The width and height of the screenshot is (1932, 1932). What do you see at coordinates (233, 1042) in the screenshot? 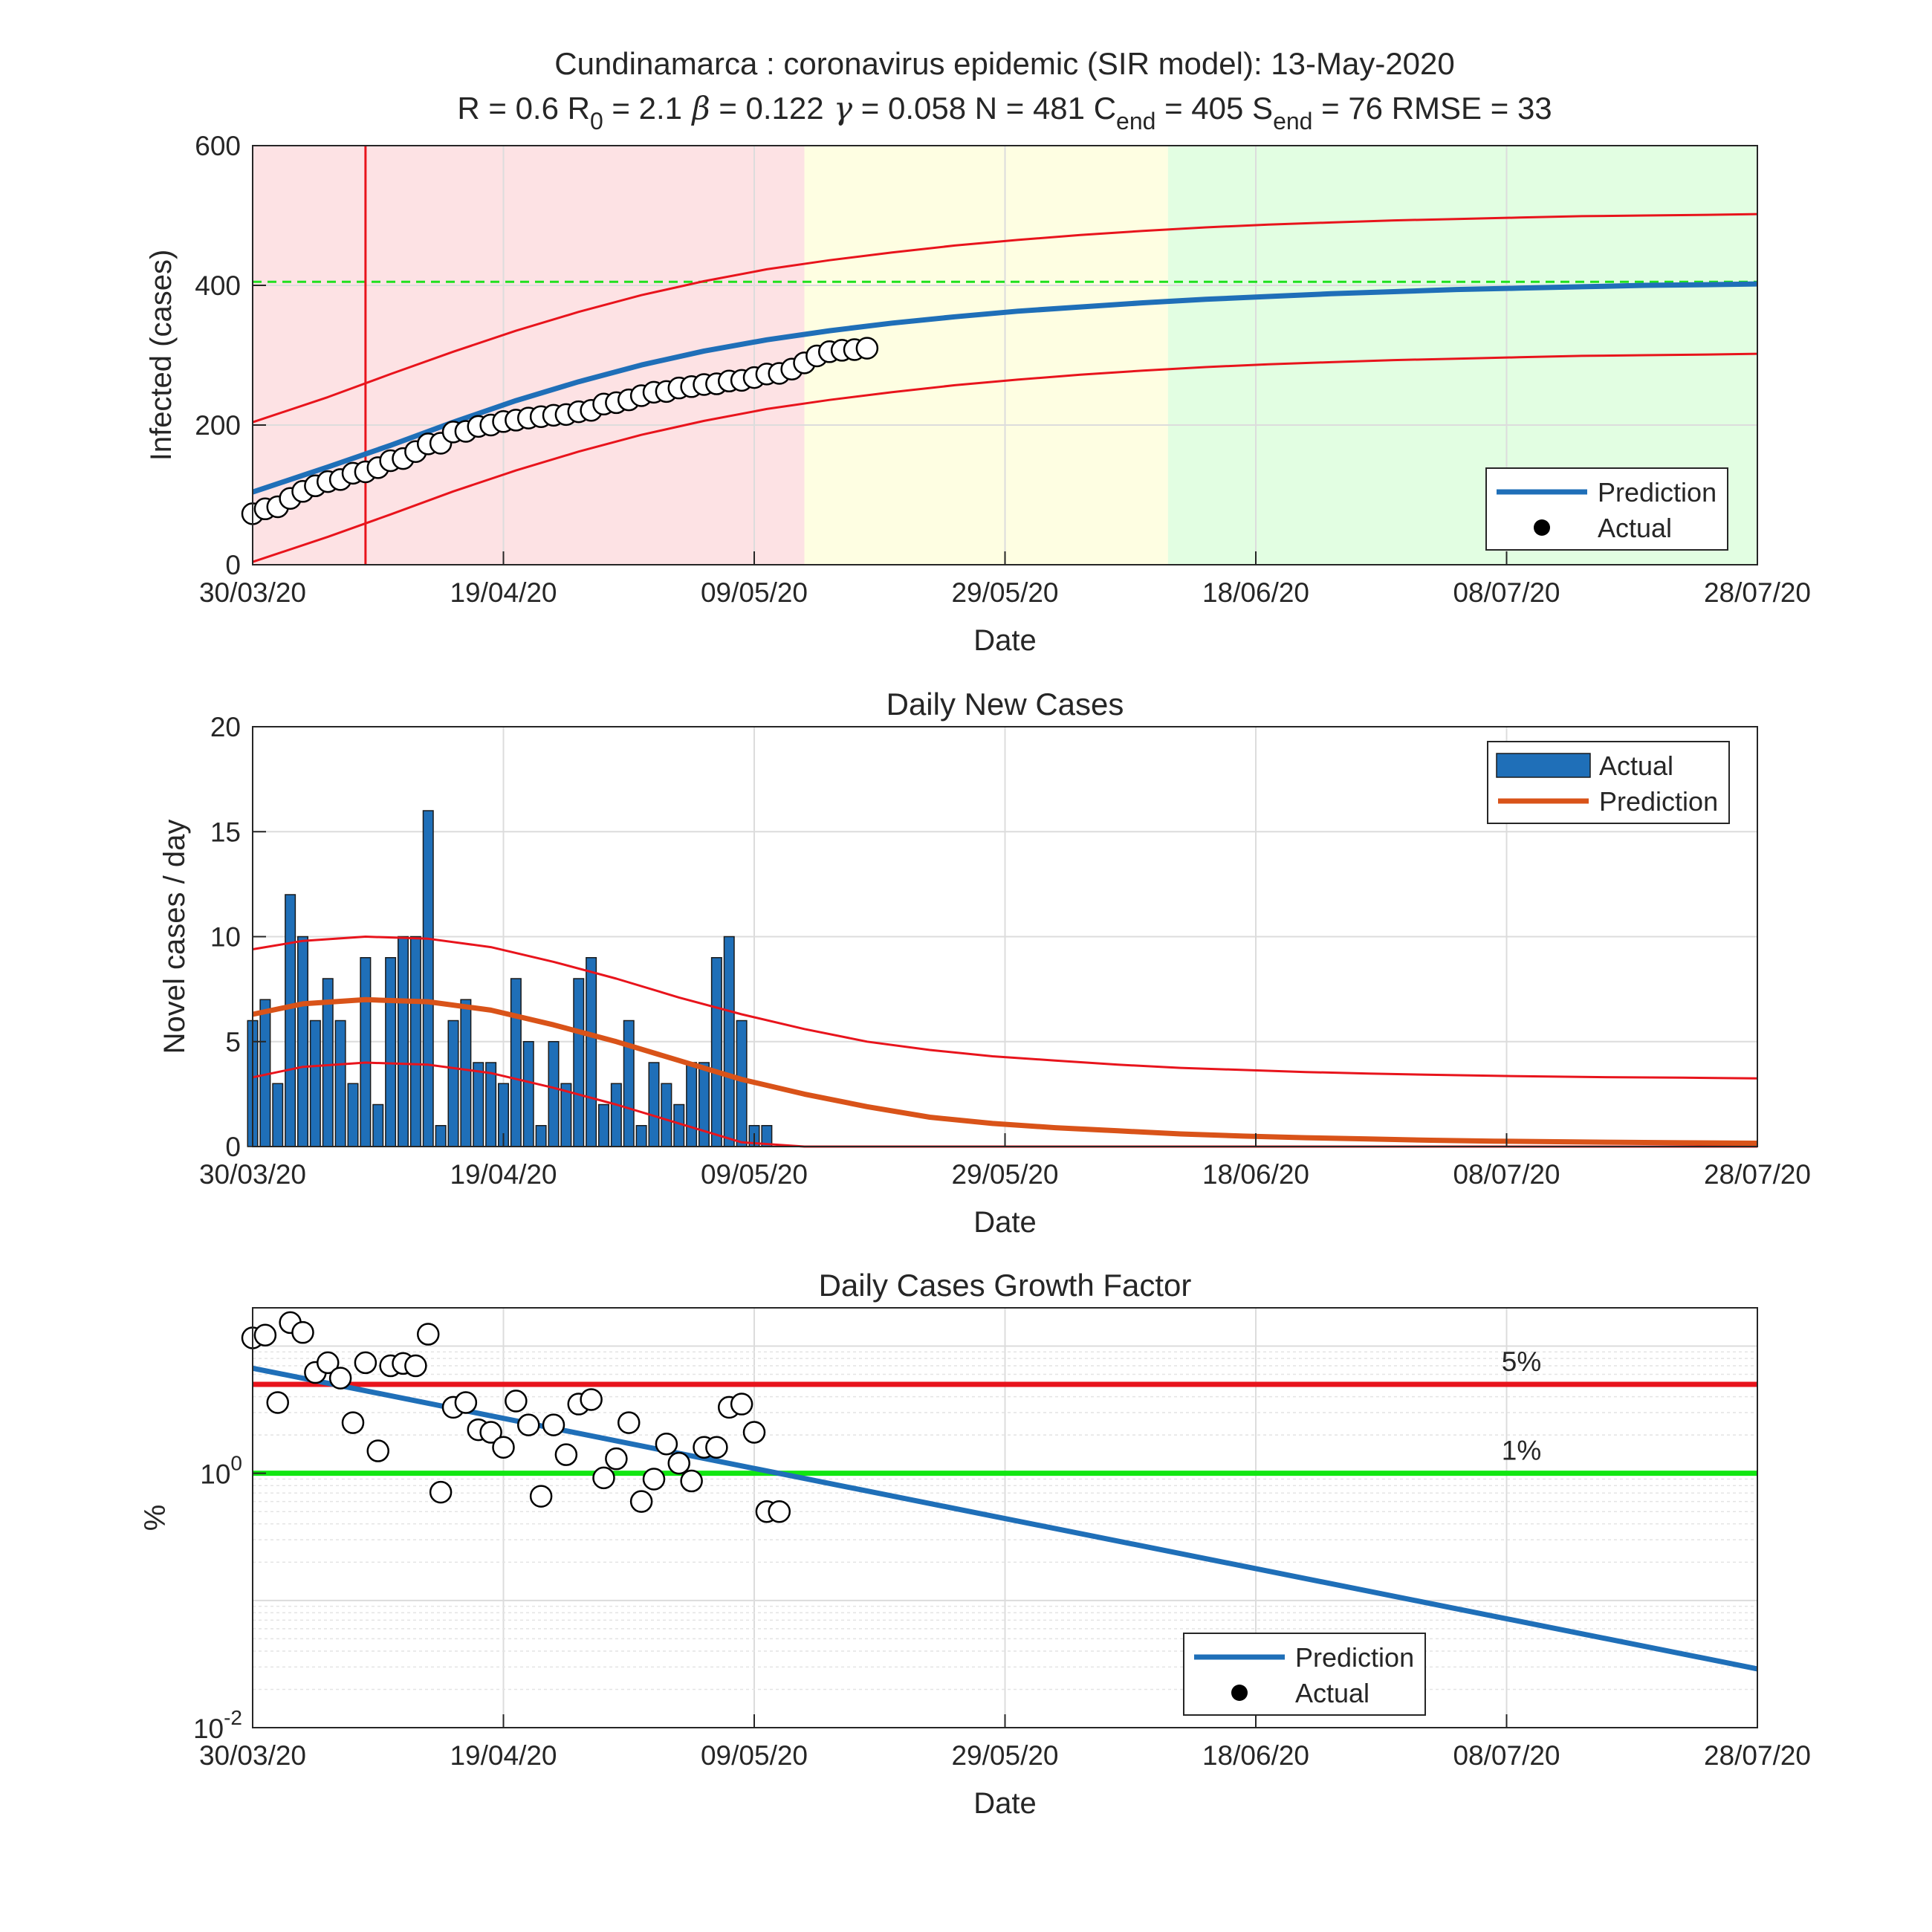
I see `y-tick-label: 5` at bounding box center [233, 1042].